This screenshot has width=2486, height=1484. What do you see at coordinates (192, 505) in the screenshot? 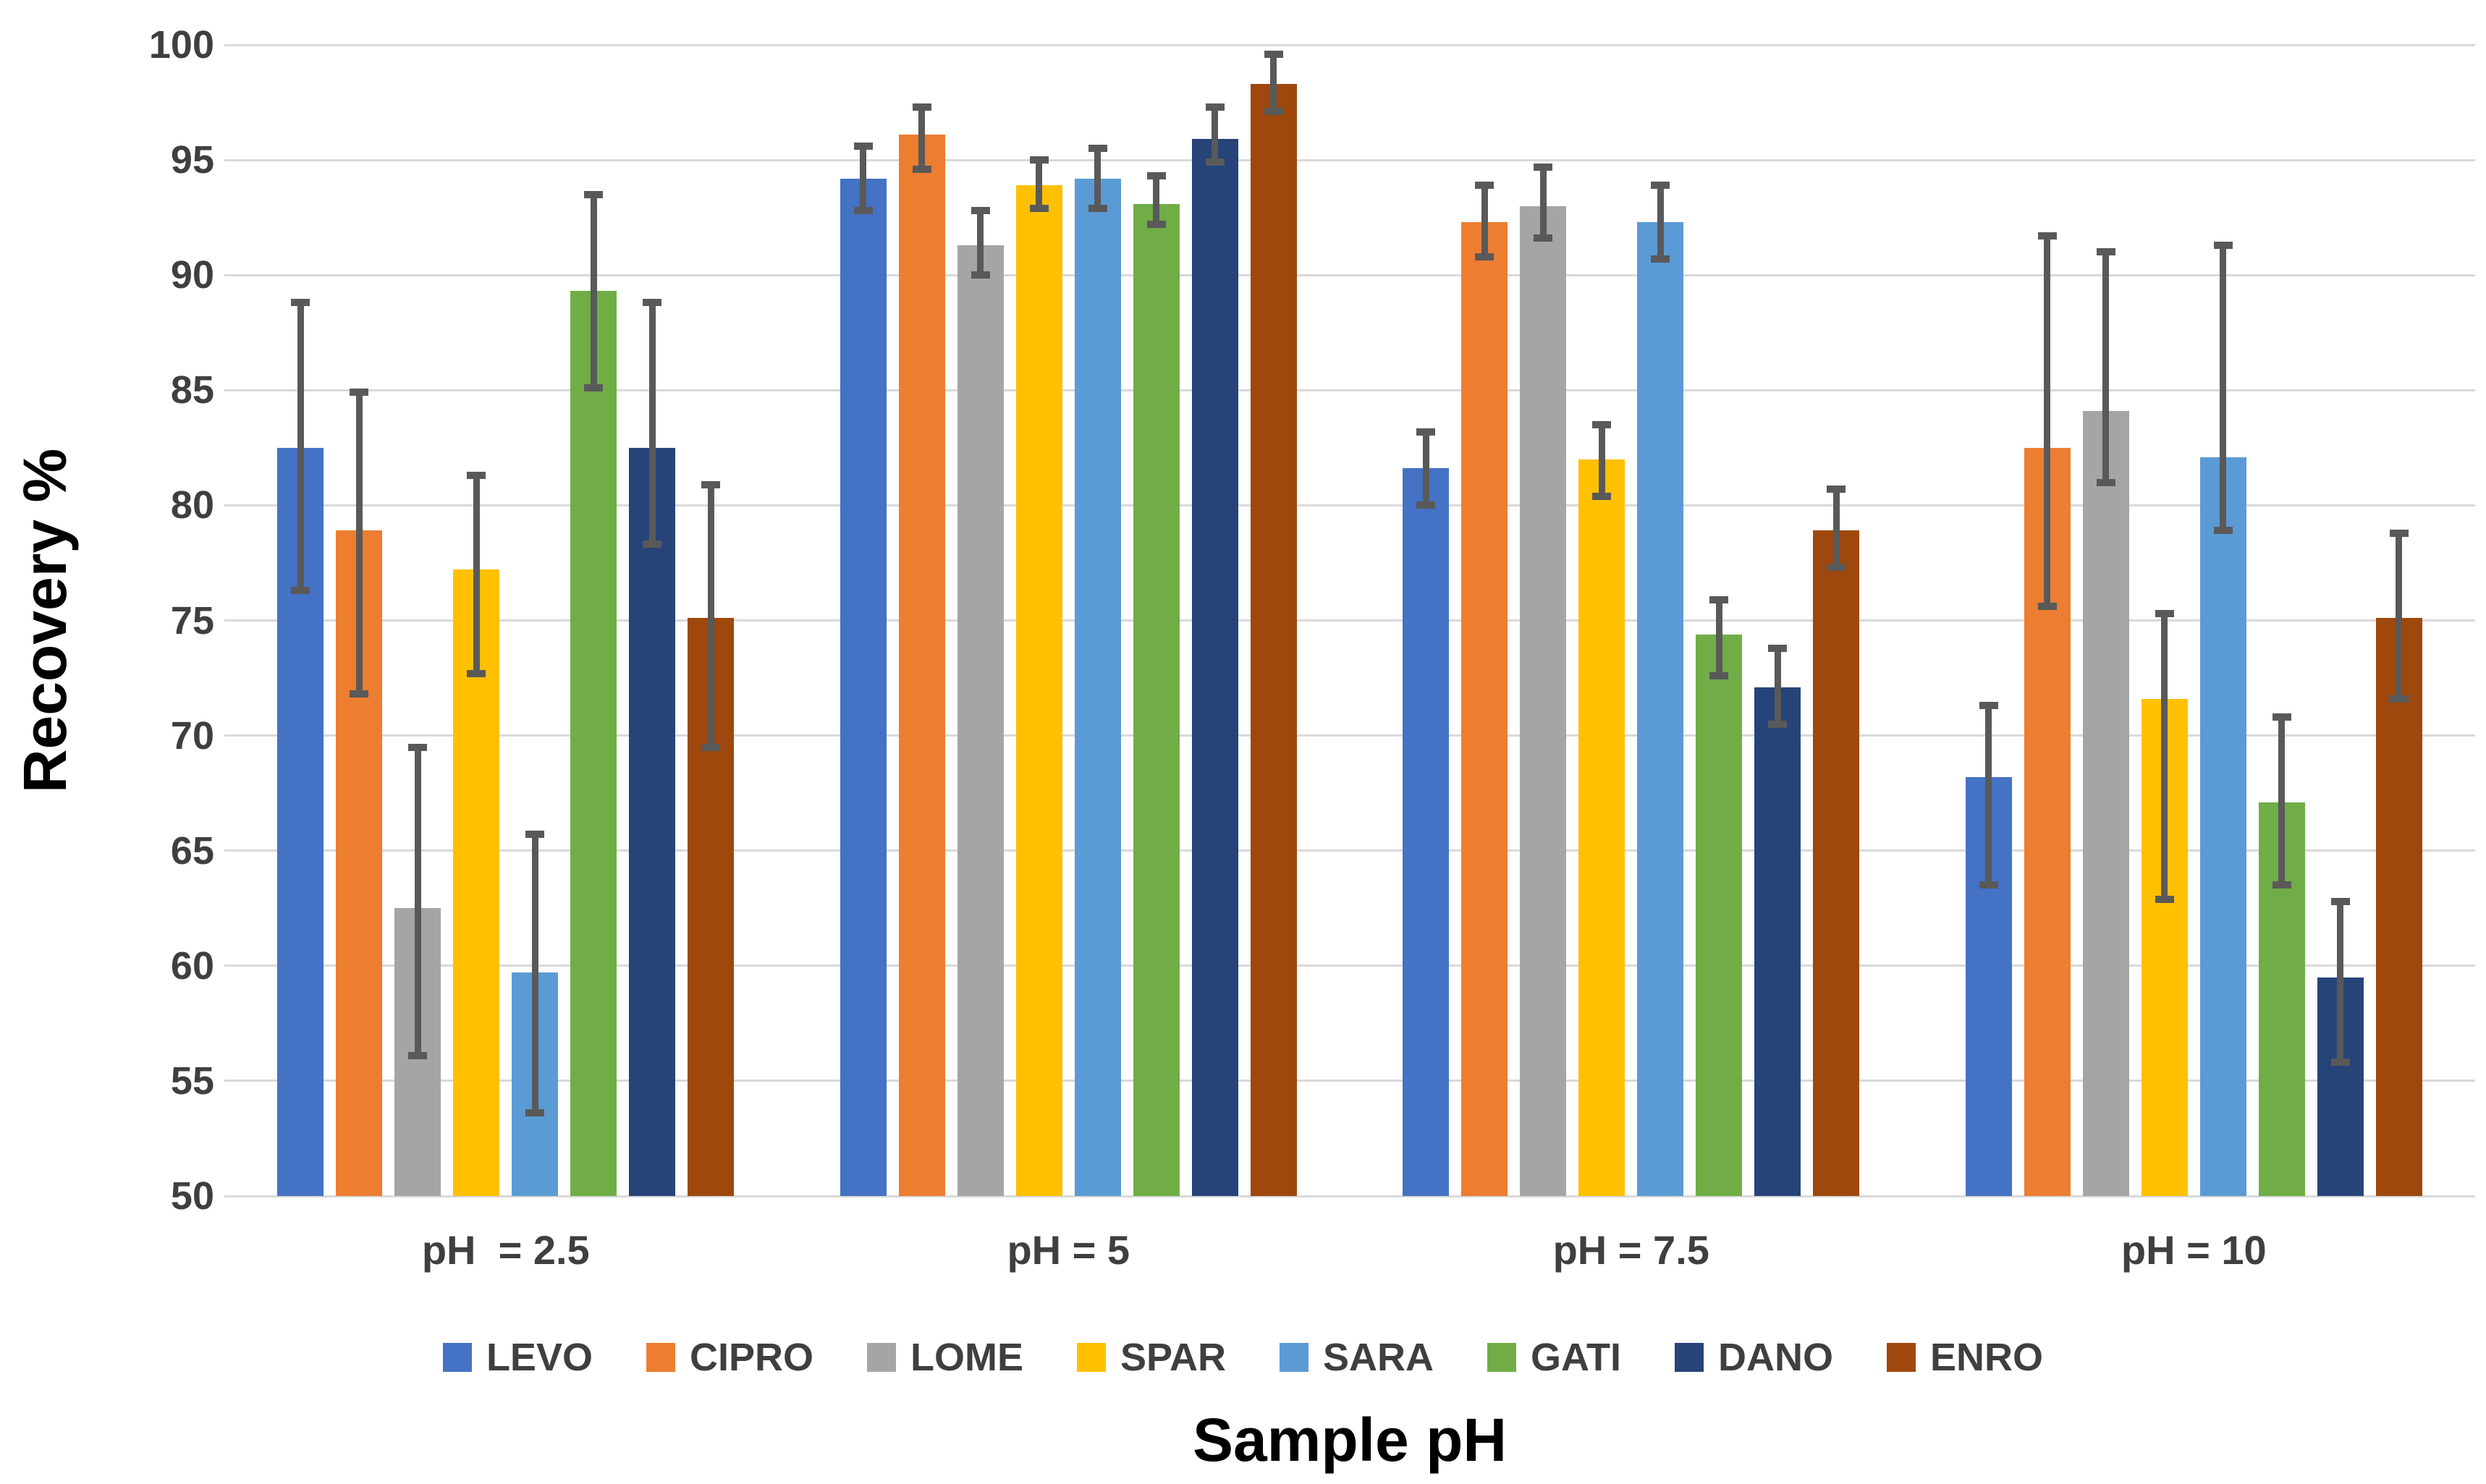
I see `y-tick-label: 80` at bounding box center [192, 505].